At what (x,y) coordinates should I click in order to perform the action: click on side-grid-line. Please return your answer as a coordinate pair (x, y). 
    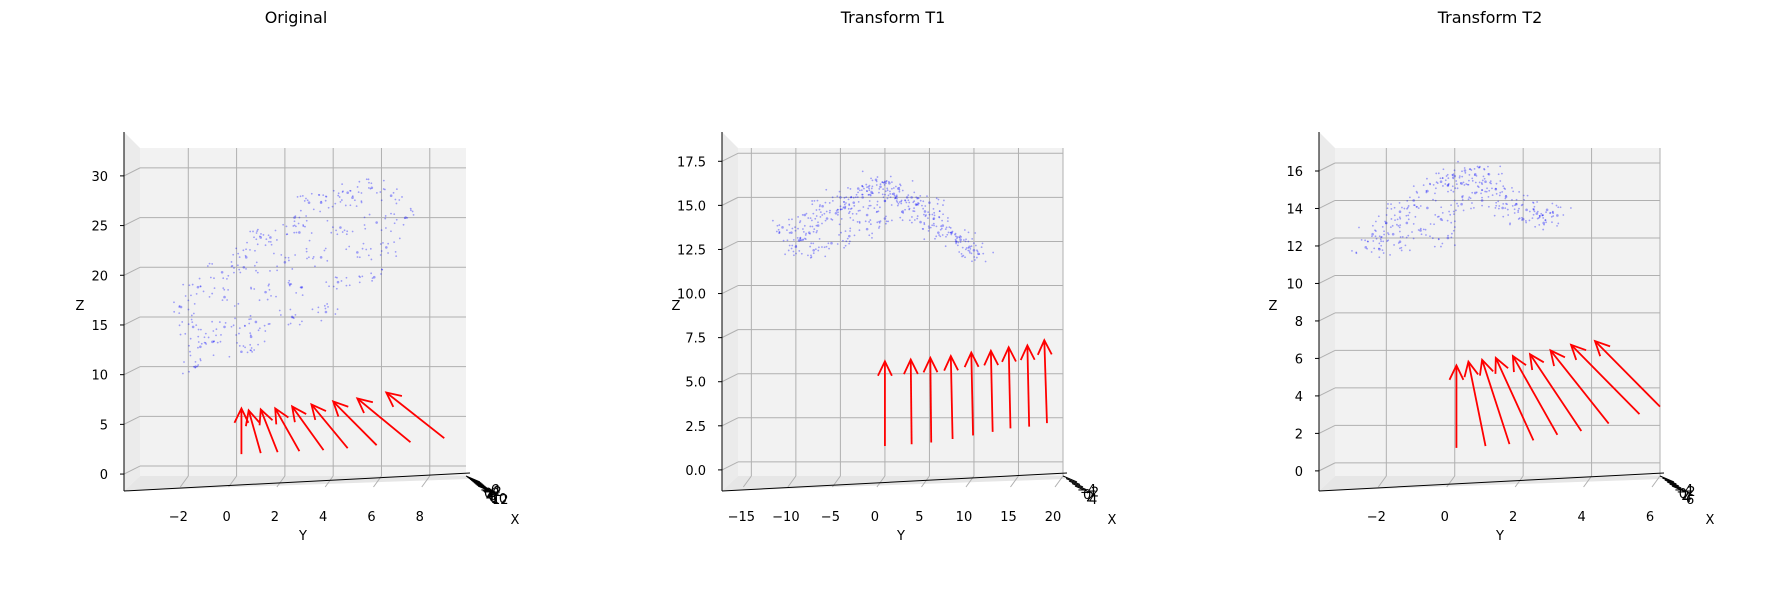
    Looking at the image, I should click on (1327, 317).